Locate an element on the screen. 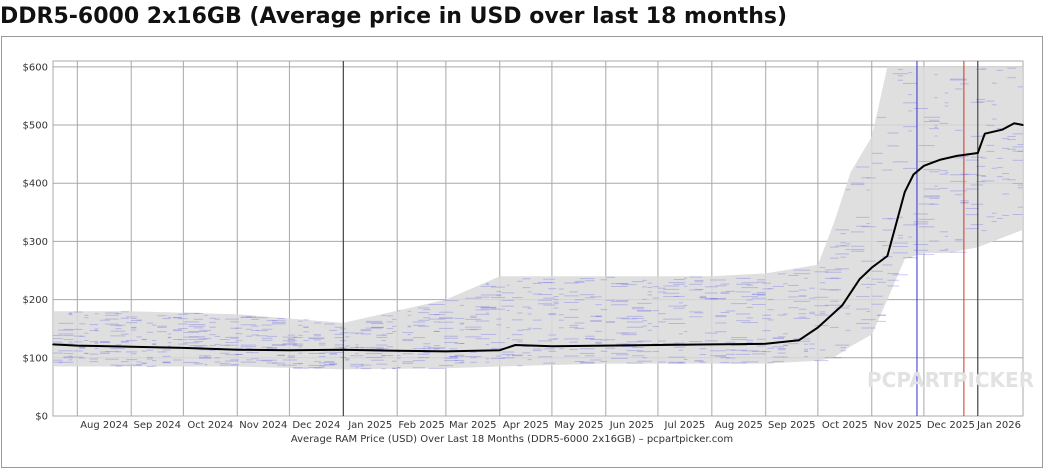 This screenshot has width=1046, height=472. x-tick-label: Sep 2024 is located at coordinates (157, 425).